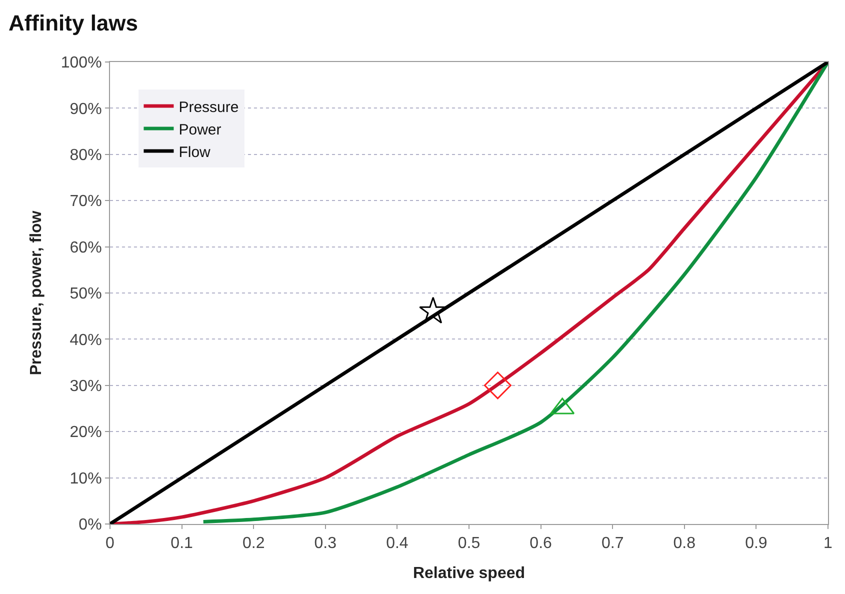 Image resolution: width=845 pixels, height=594 pixels. I want to click on y-tick-label: 60%, so click(86, 247).